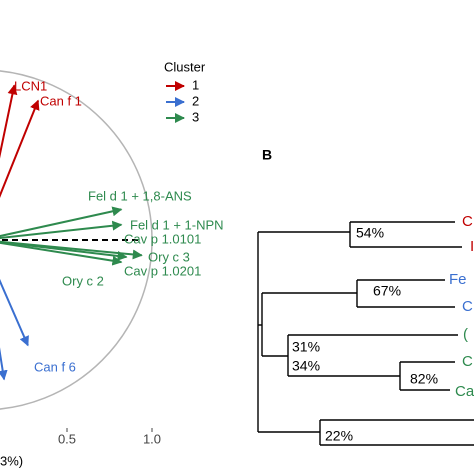  What do you see at coordinates (465, 334) in the screenshot?
I see `leaf-label: (` at bounding box center [465, 334].